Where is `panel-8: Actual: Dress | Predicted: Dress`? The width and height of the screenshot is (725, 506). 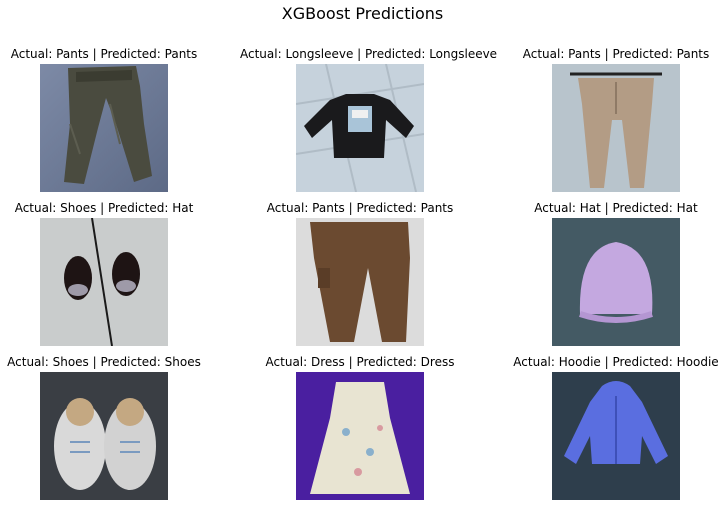
panel-8: Actual: Dress | Predicted: Dress is located at coordinates (360, 362).